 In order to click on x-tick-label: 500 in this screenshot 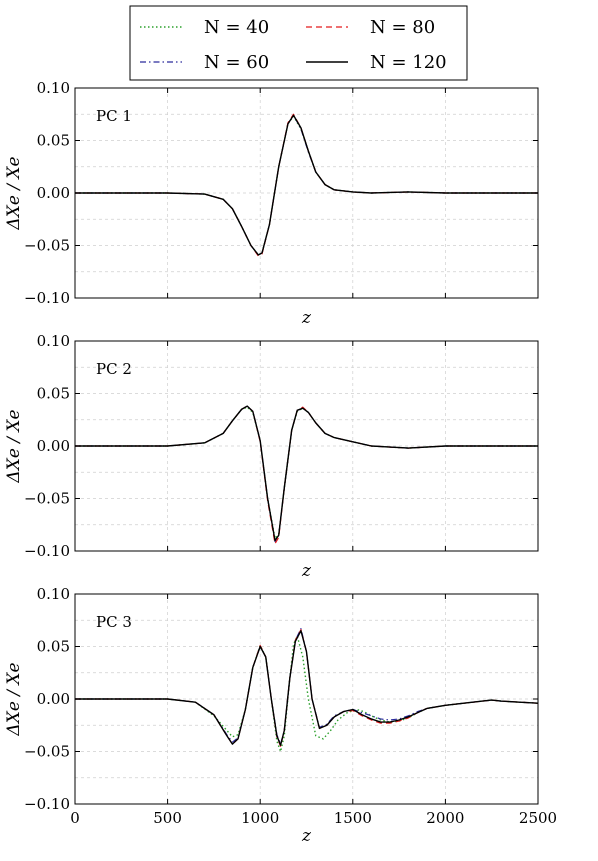, I will do `click(167, 818)`.